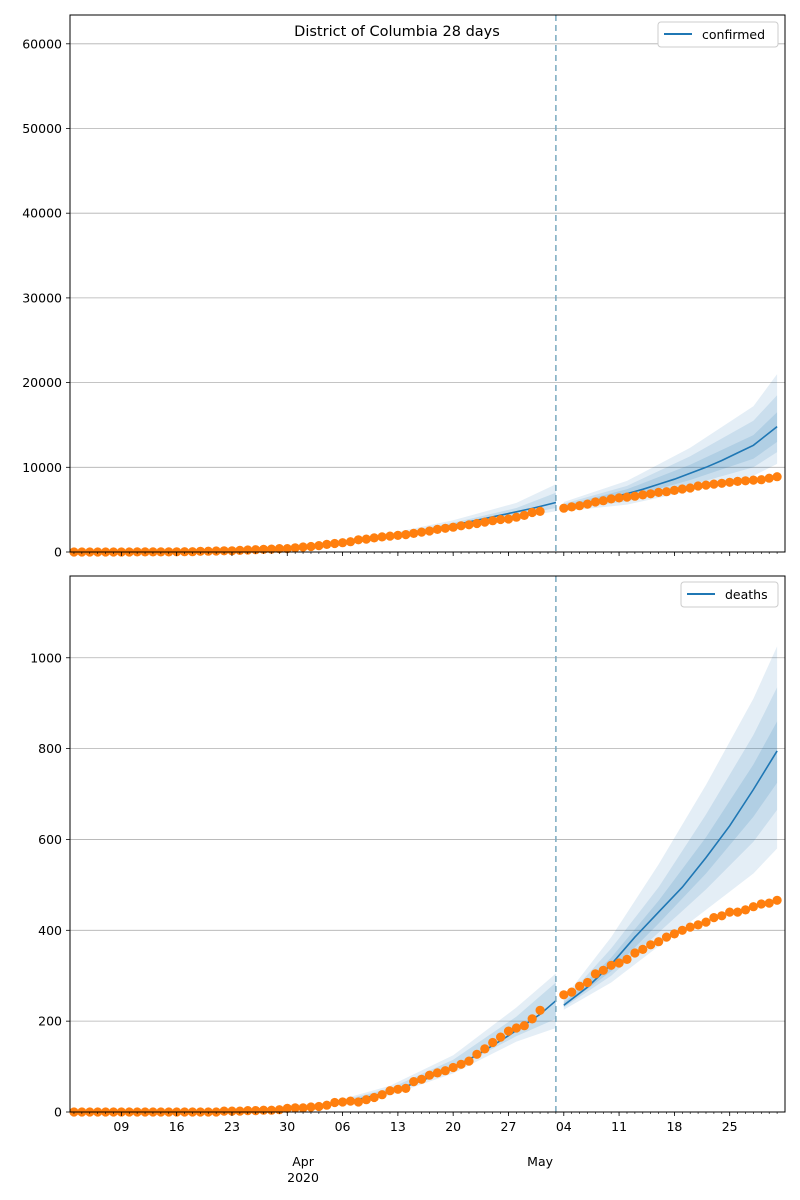 The height and width of the screenshot is (1200, 800). What do you see at coordinates (58, 552) in the screenshot?
I see `y-tick-label: 0` at bounding box center [58, 552].